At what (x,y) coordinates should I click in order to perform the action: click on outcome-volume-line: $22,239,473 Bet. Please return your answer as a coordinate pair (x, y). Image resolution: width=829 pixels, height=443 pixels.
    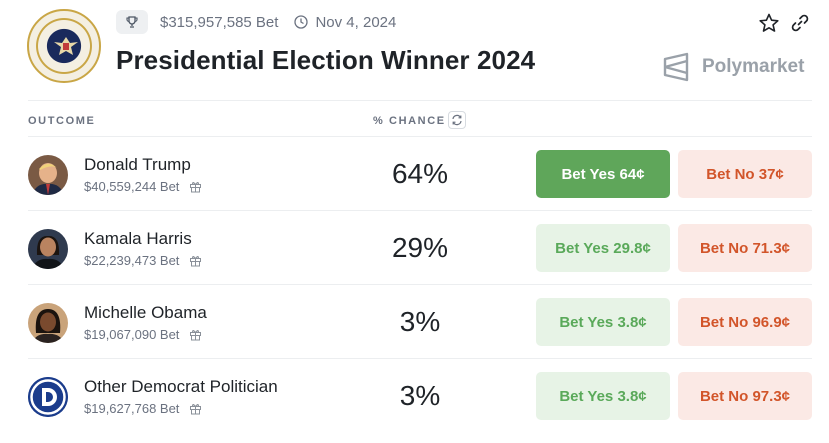
    Looking at the image, I should click on (143, 260).